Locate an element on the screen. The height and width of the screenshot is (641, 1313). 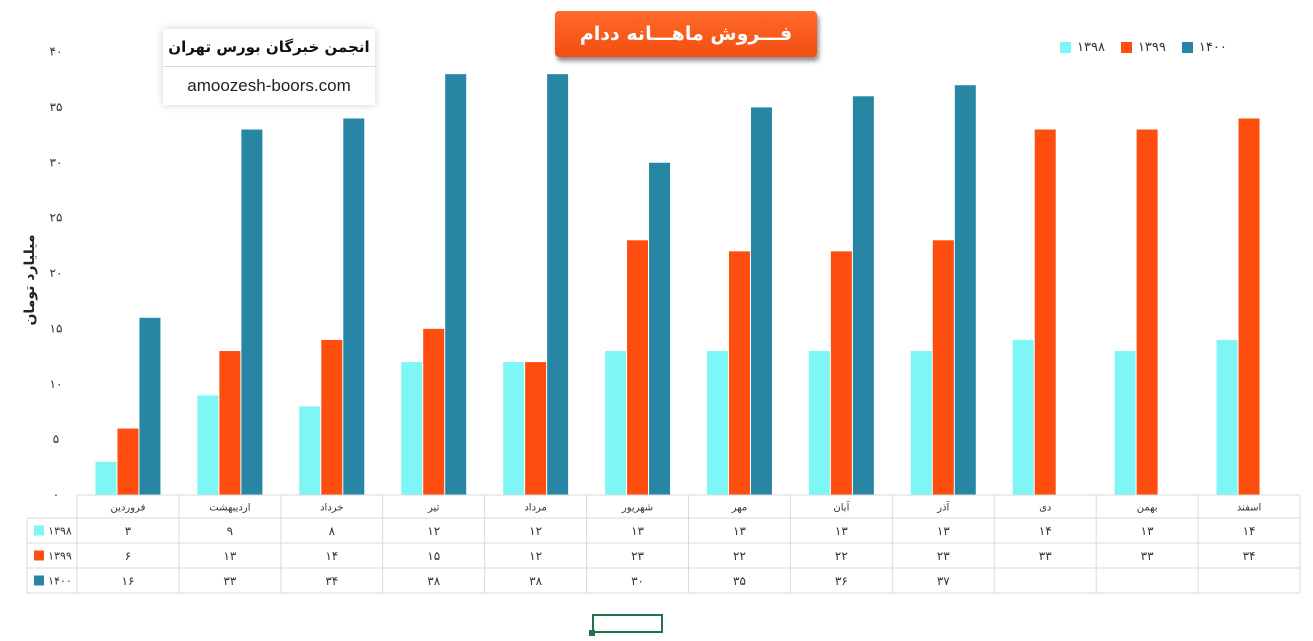
legend-item-1400: ۱۴۰۰ is located at coordinates (1204, 47).